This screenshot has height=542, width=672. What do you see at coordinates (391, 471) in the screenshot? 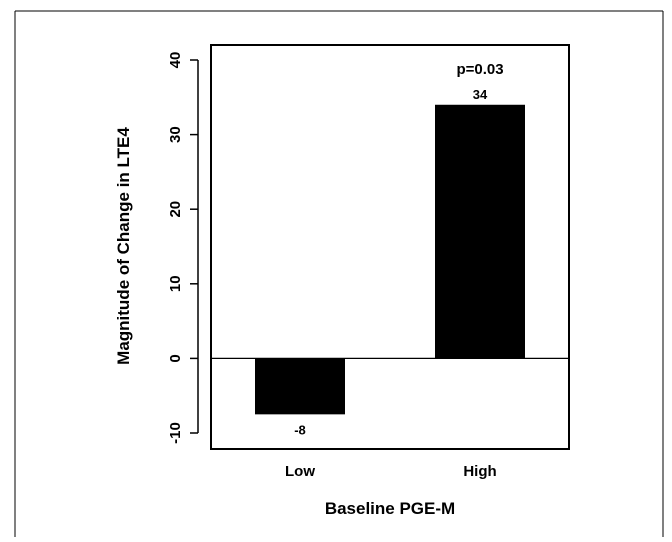
I see `x-axis-ticks: Low High` at bounding box center [391, 471].